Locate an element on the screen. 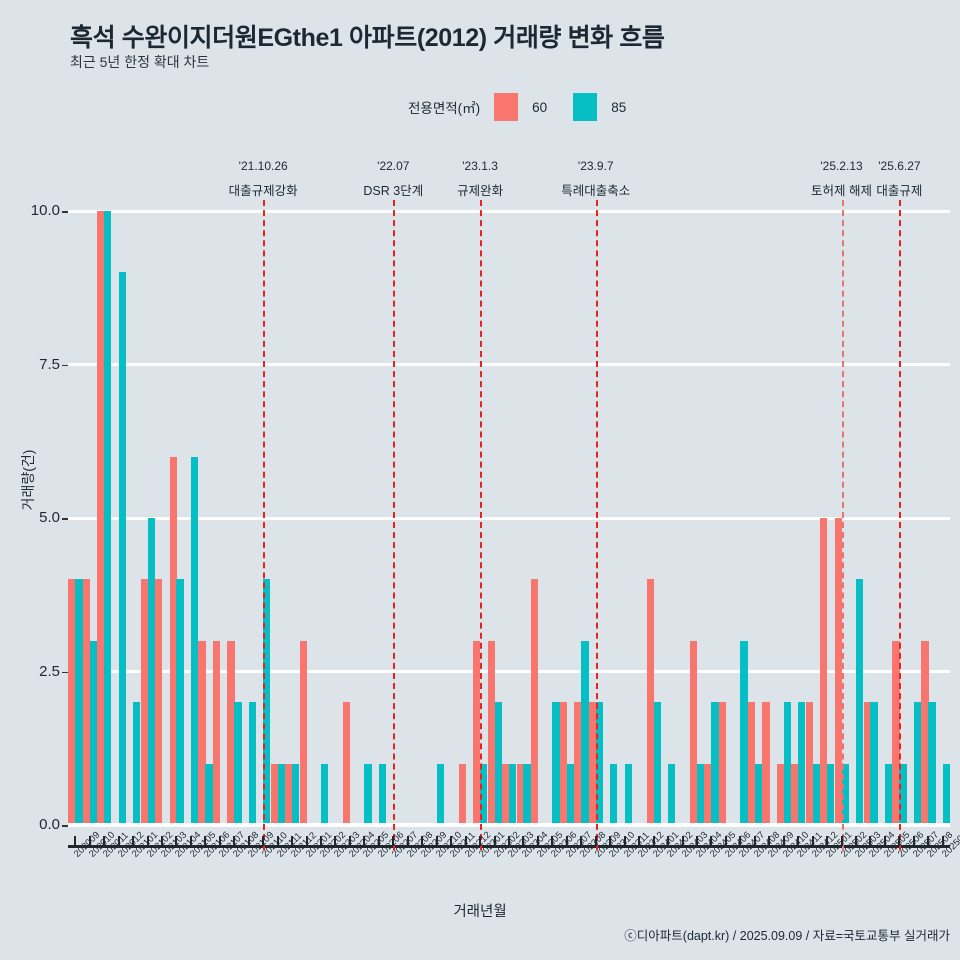 The height and width of the screenshot is (960, 960). event-date-label: '25.2.13 is located at coordinates (841, 166).